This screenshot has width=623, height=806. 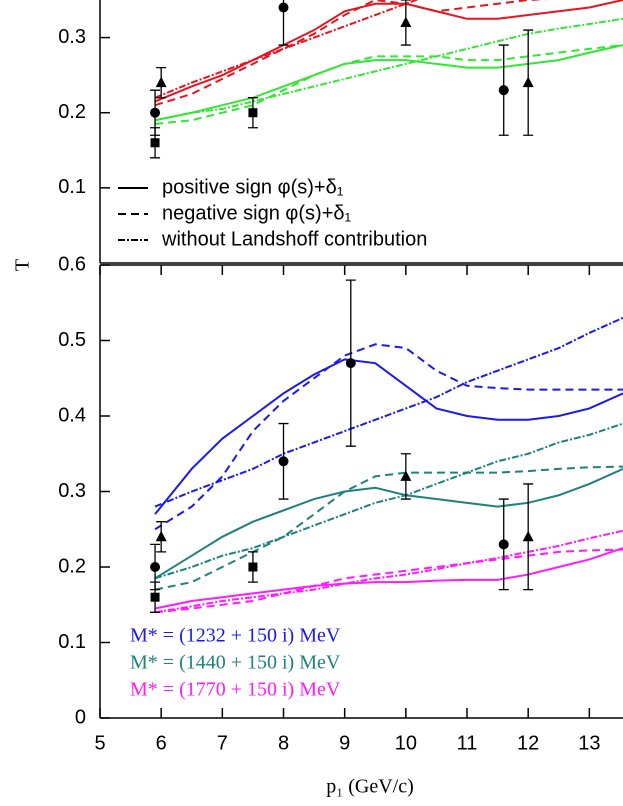 I want to click on x-tick-label: 9, so click(x=344, y=743).